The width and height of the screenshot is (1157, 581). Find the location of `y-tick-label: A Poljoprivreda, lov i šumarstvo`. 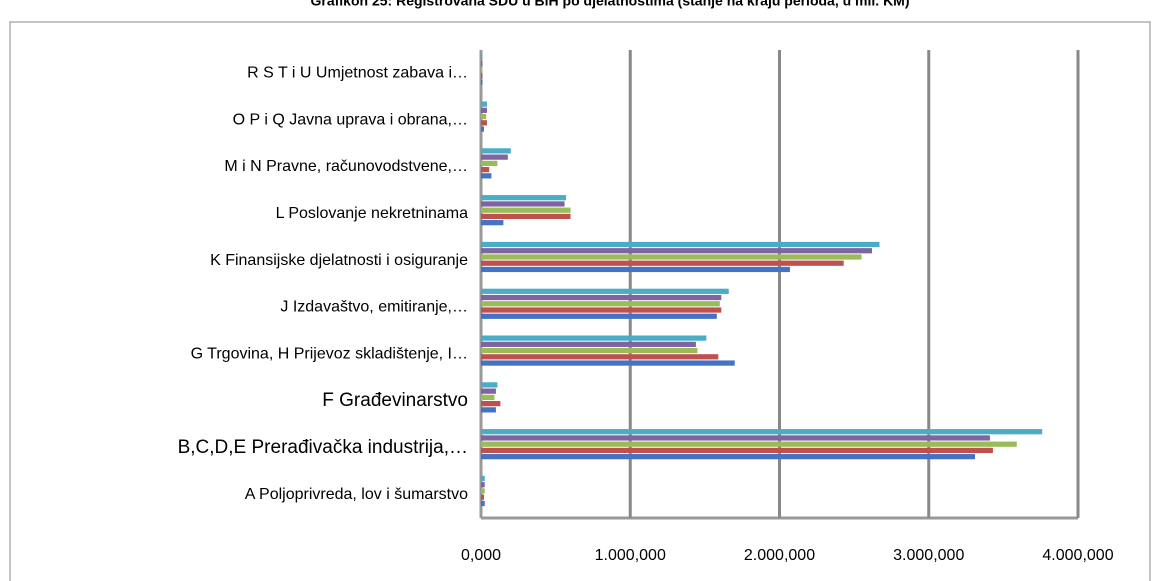

y-tick-label: A Poljoprivreda, lov i šumarstvo is located at coordinates (356, 494).